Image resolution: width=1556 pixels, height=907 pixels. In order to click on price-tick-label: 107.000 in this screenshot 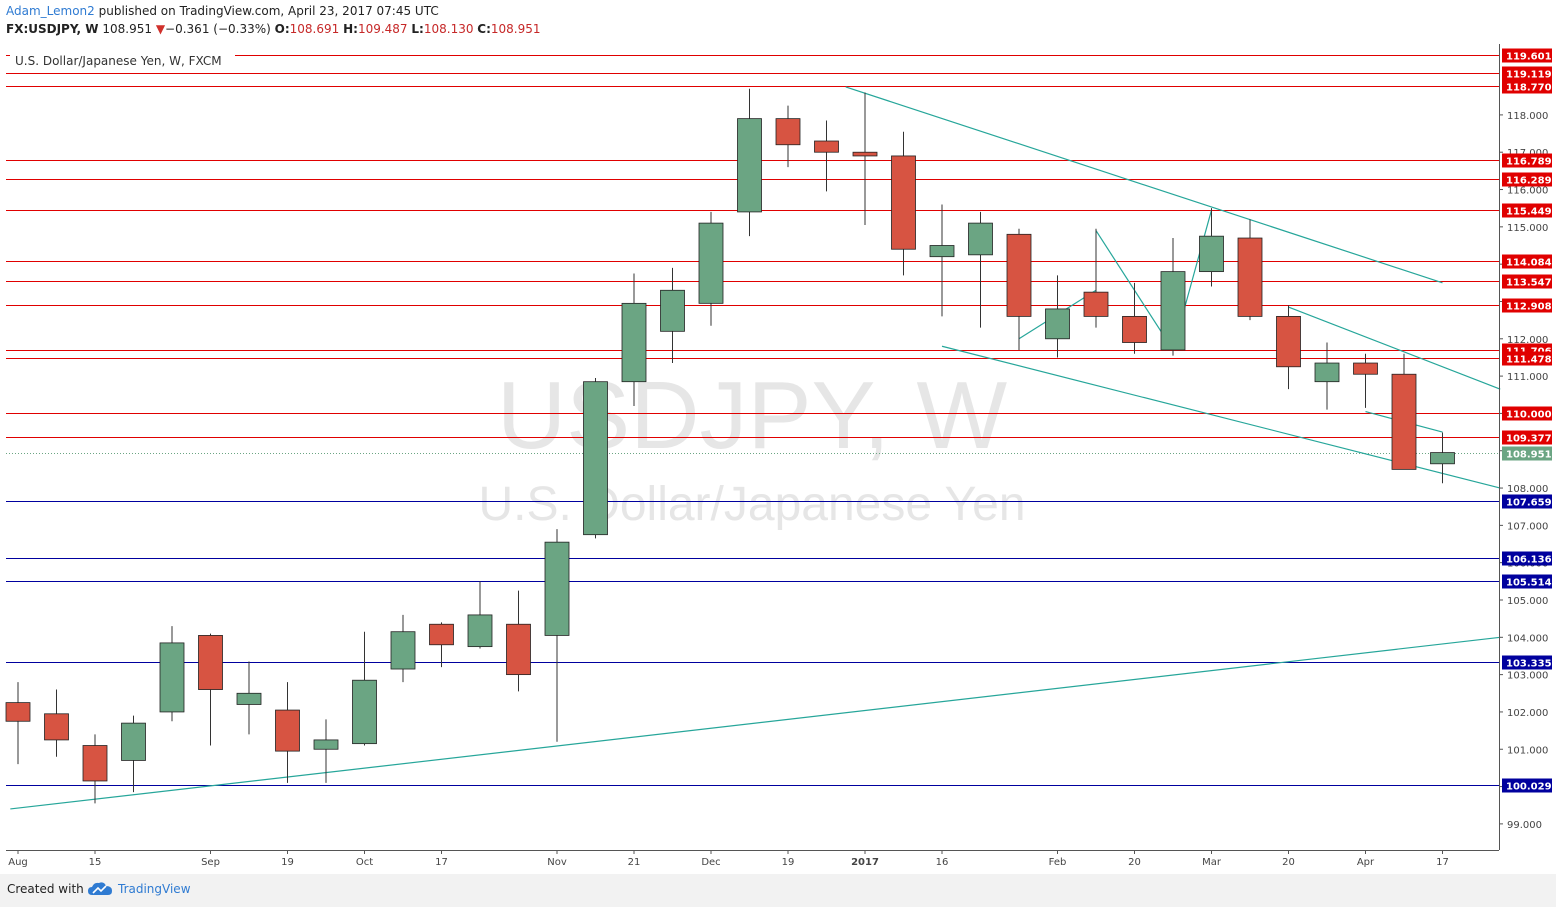, I will do `click(1527, 526)`.